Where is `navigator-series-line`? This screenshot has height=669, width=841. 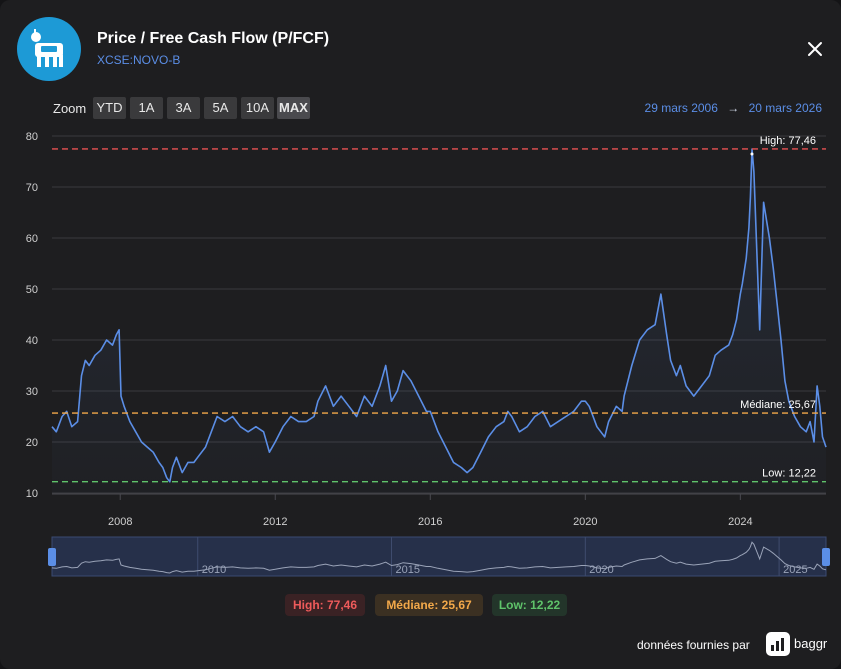 navigator-series-line is located at coordinates (439, 557).